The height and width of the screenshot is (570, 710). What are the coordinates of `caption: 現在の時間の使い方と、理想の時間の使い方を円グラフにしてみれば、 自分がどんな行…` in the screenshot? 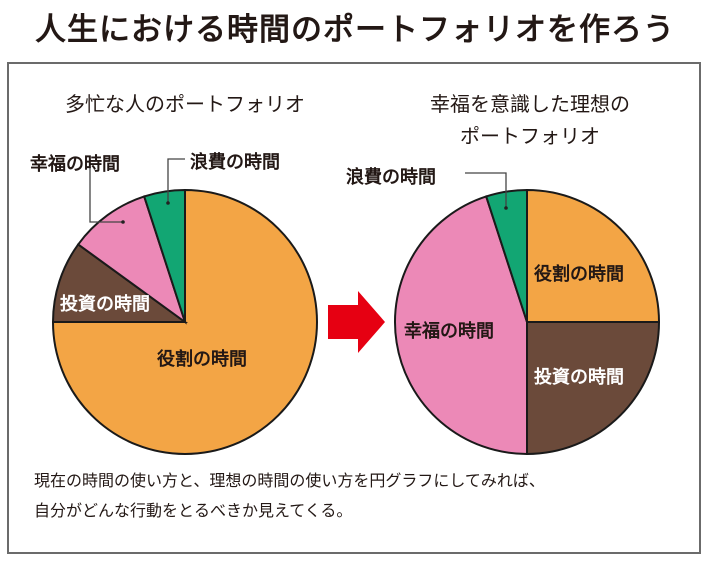 It's located at (289, 496).